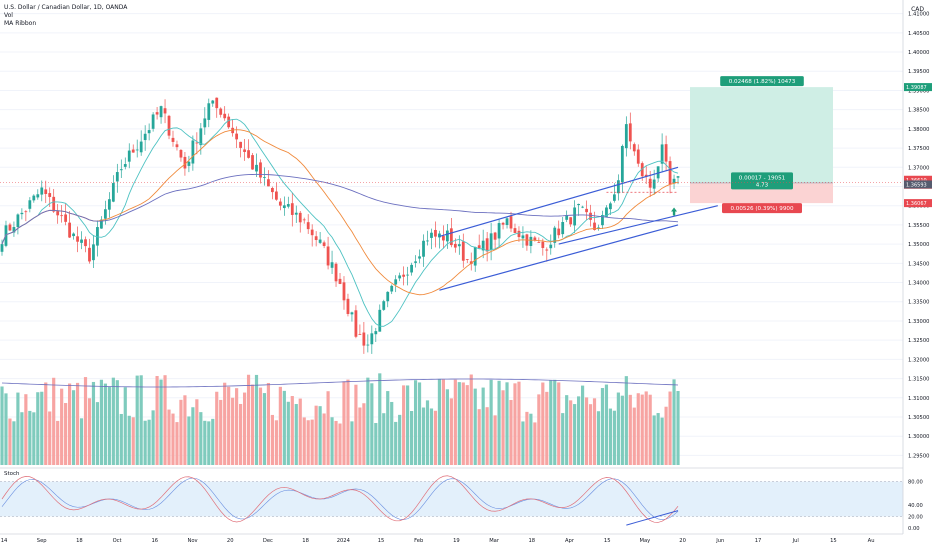 The height and width of the screenshot is (550, 932). Describe the element at coordinates (340, 383) in the screenshot. I see `volume-ma-line` at that location.